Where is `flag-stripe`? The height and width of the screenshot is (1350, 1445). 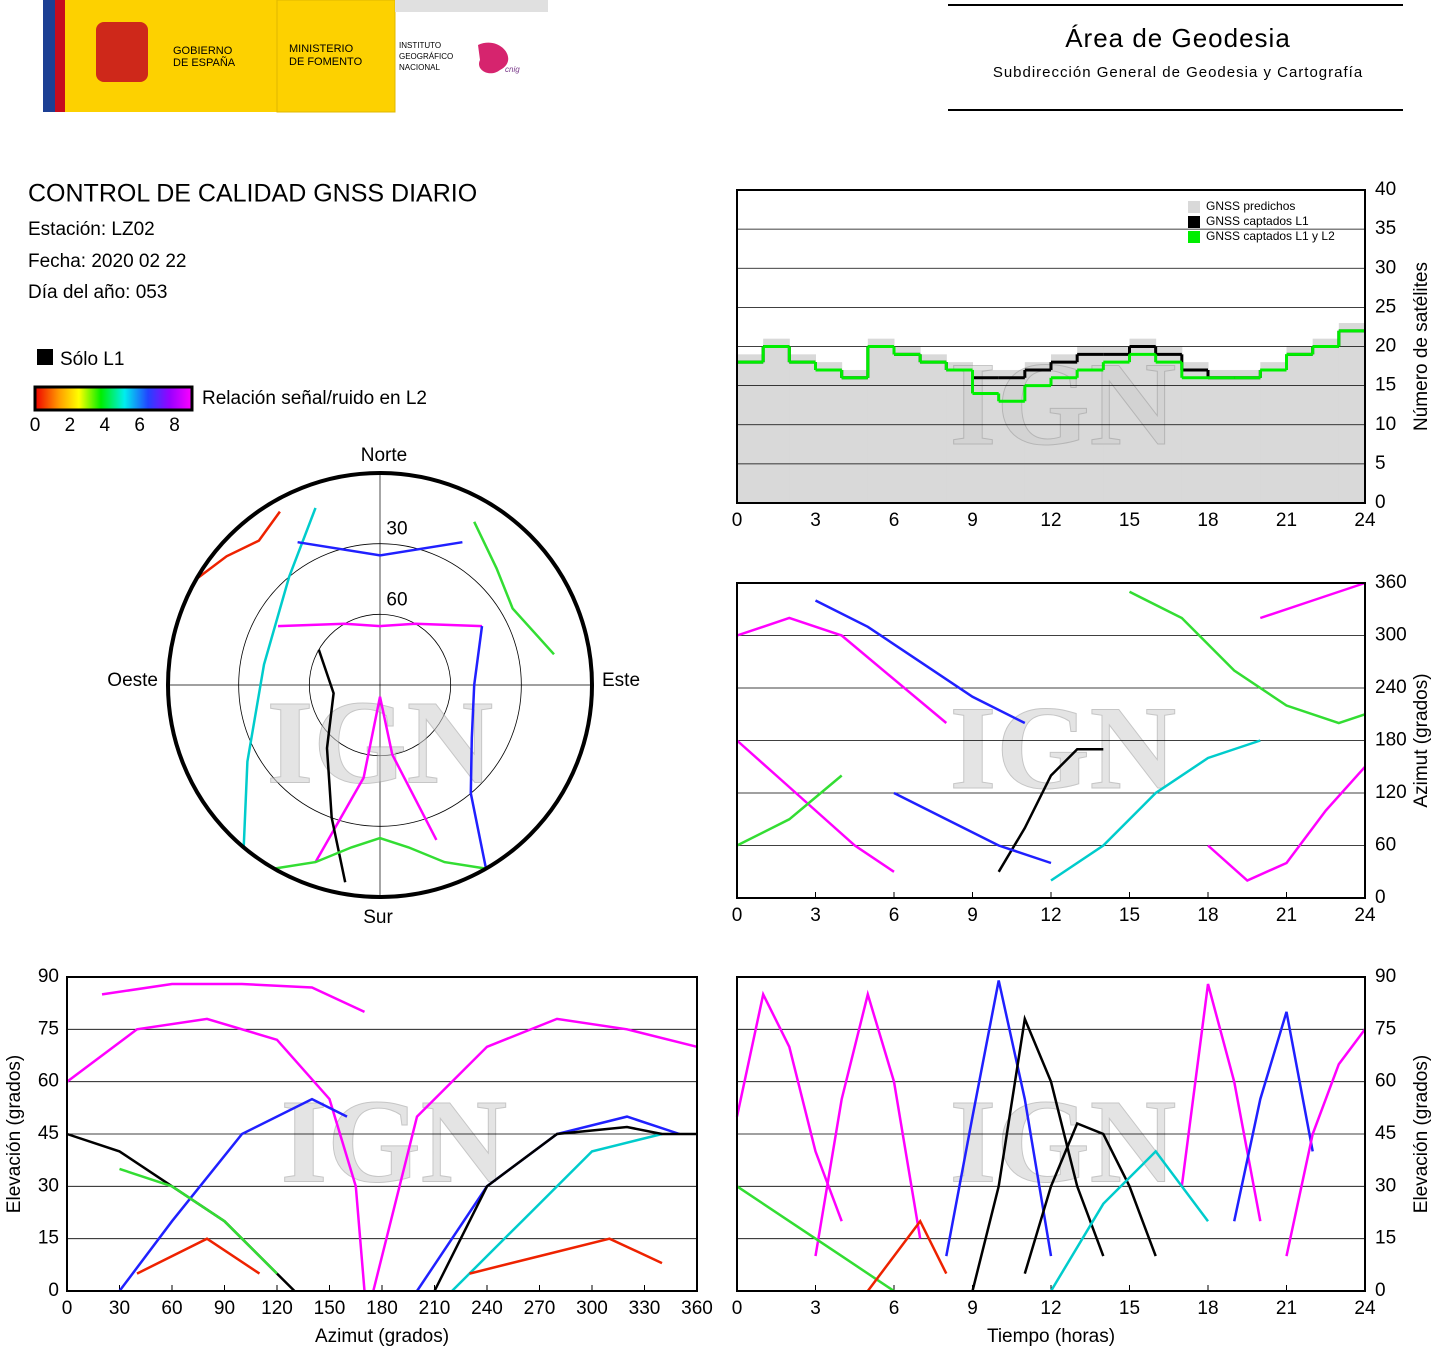
flag-stripe is located at coordinates (60, 56).